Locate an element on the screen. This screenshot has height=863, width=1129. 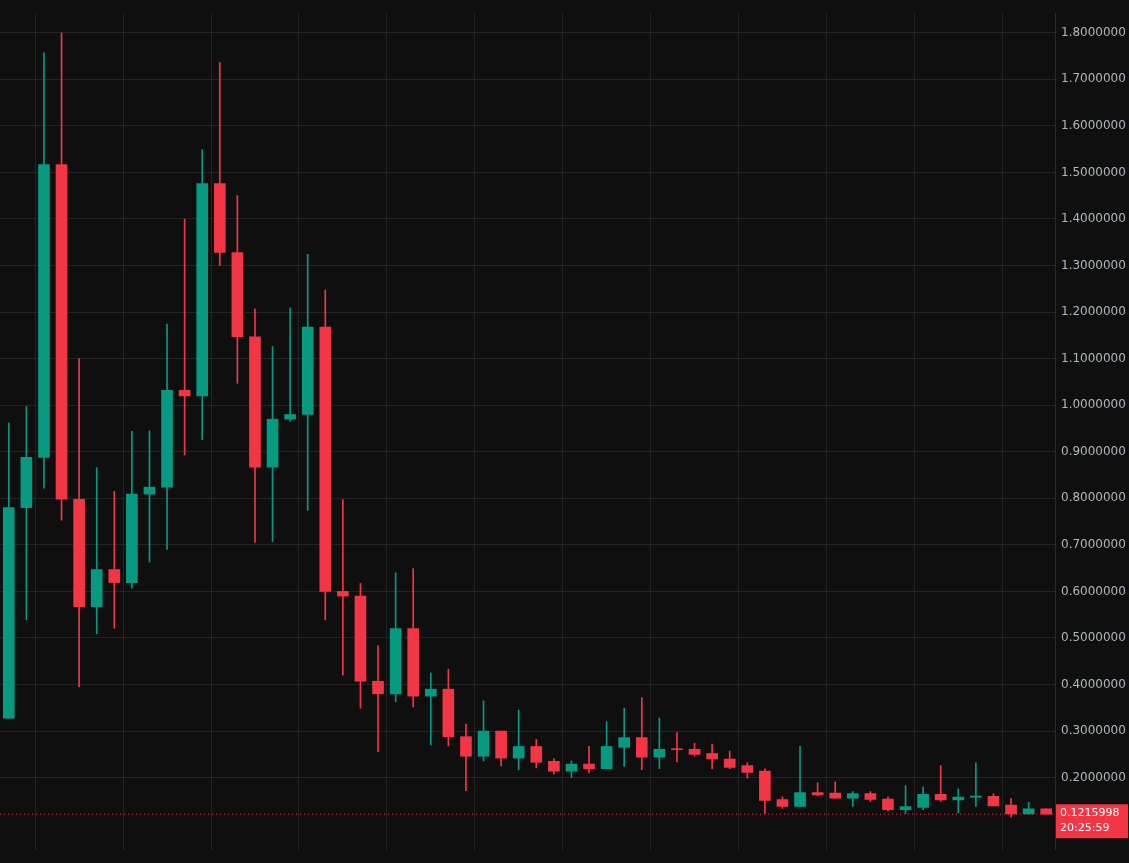
y-tick-label: 0.8000000 is located at coordinates (1093, 497).